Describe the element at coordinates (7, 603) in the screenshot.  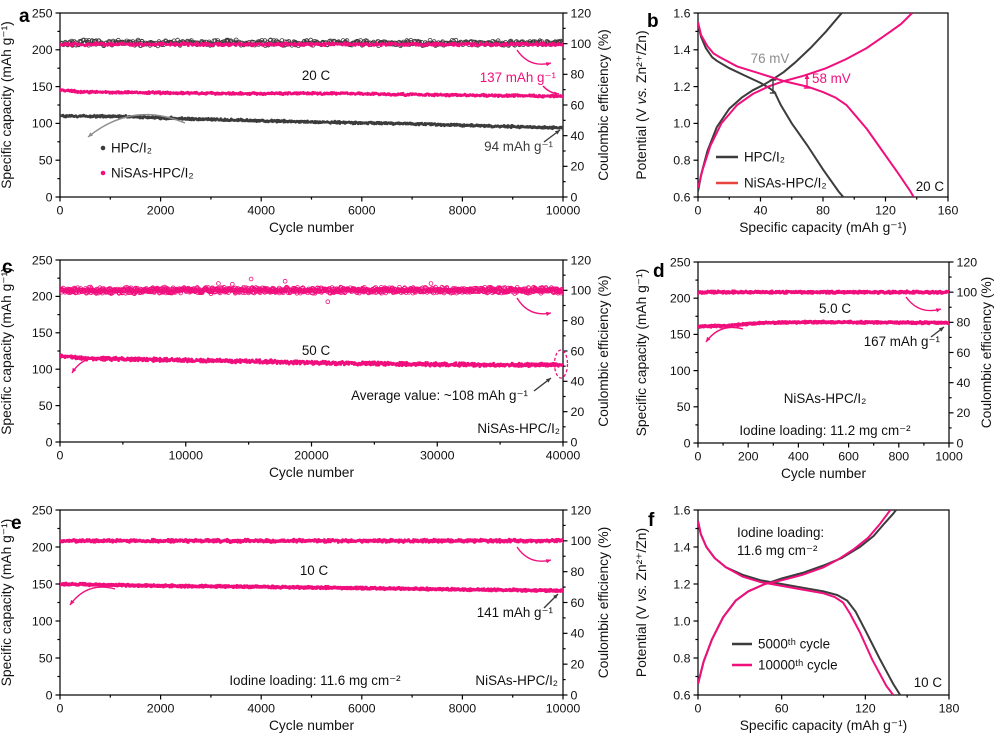
I see `y-axis-label: Specific capacity (mAh g⁻¹)` at that location.